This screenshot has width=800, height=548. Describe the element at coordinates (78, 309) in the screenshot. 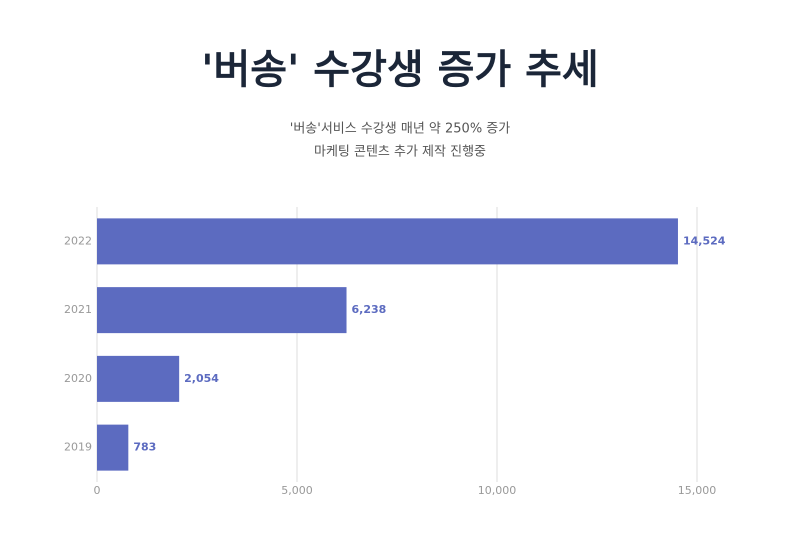

I see `y-tick-label: 2021` at that location.